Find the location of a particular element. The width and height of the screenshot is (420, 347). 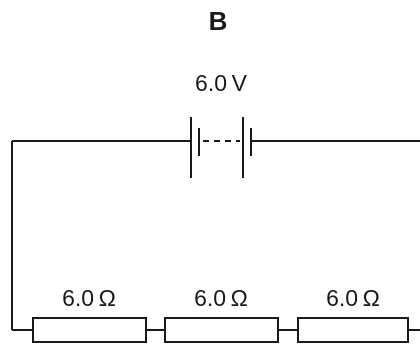

resistor-1-label: 6.0 Ω is located at coordinates (89, 298).